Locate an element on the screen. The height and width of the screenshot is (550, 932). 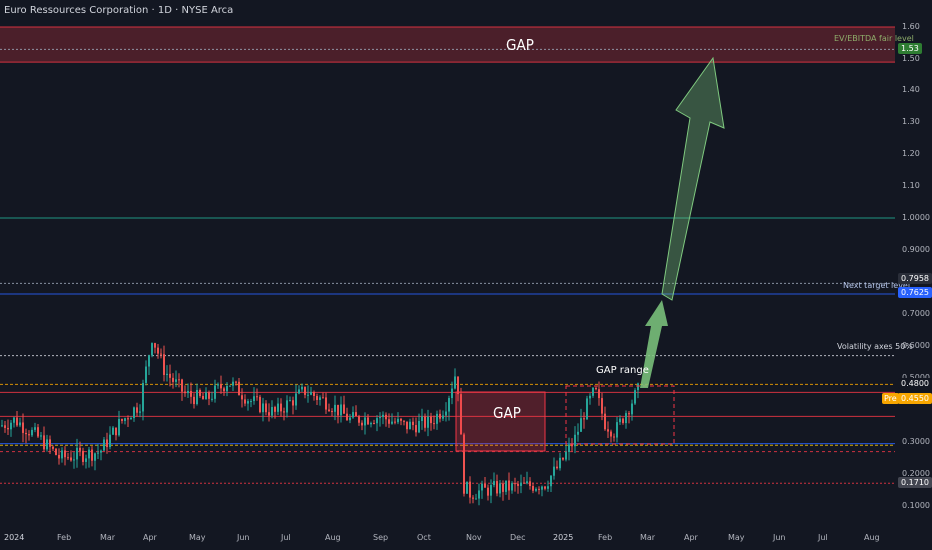
time-tick: Apr is located at coordinates (150, 537).